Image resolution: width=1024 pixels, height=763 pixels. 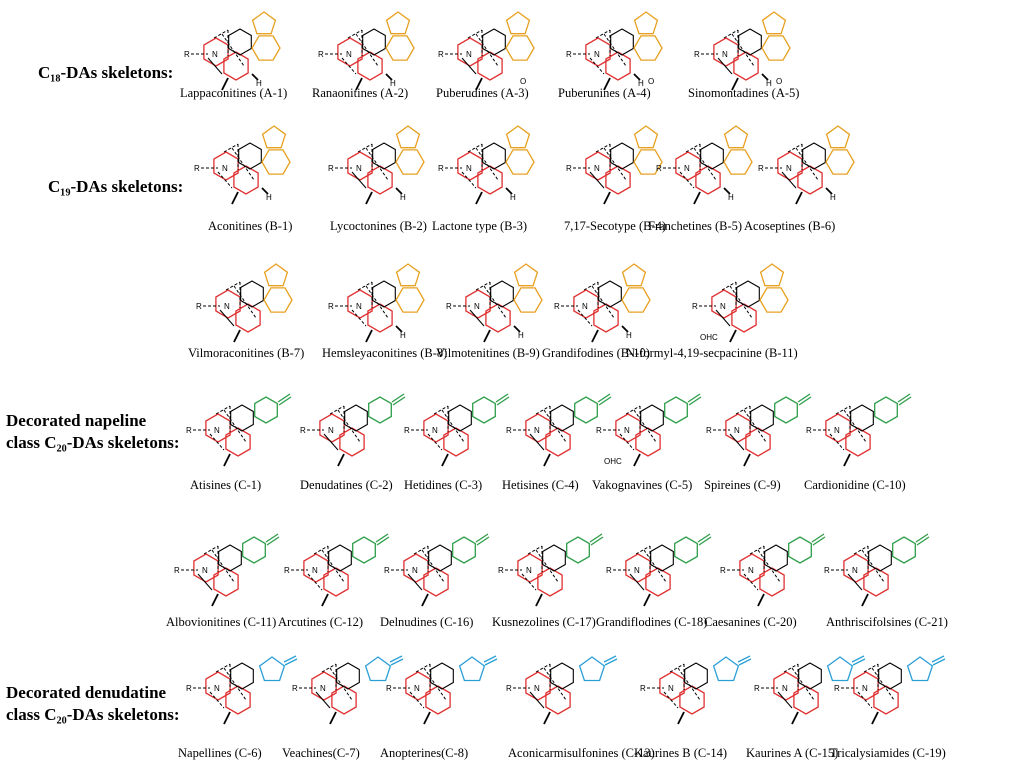 I want to click on skeleton-rings: N R OHC, so click(x=740, y=303).